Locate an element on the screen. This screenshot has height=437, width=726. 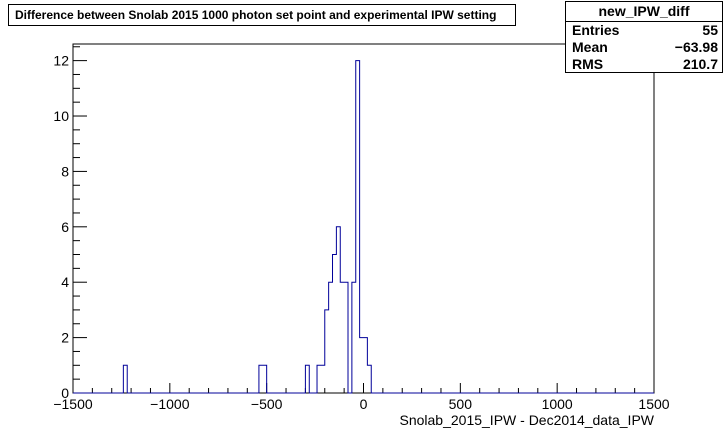
y-tick-label: 10 is located at coordinates (61, 116).